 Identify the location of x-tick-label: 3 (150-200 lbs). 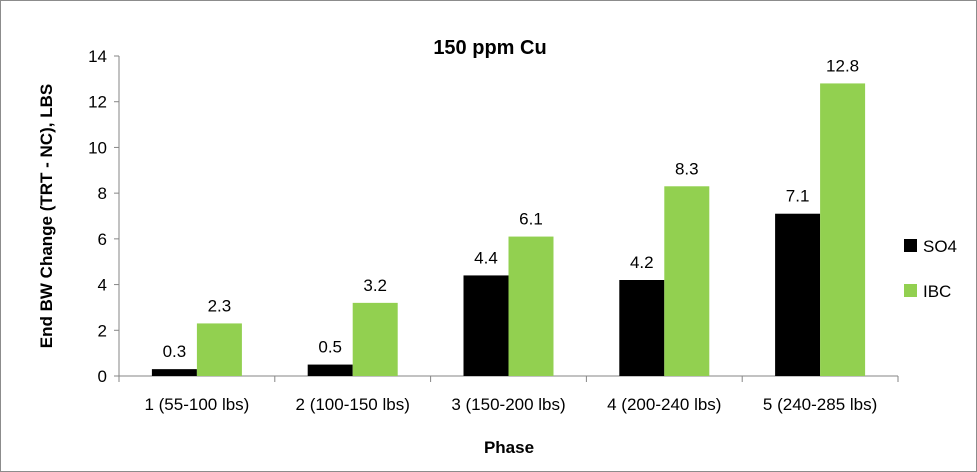
(508, 404).